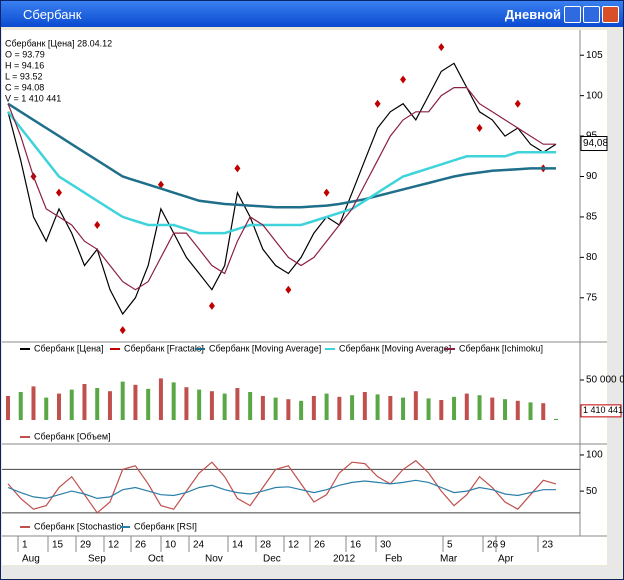 This screenshot has height=580, width=624. Describe the element at coordinates (592, 297) in the screenshot. I see `y-tick-label: 75` at that location.